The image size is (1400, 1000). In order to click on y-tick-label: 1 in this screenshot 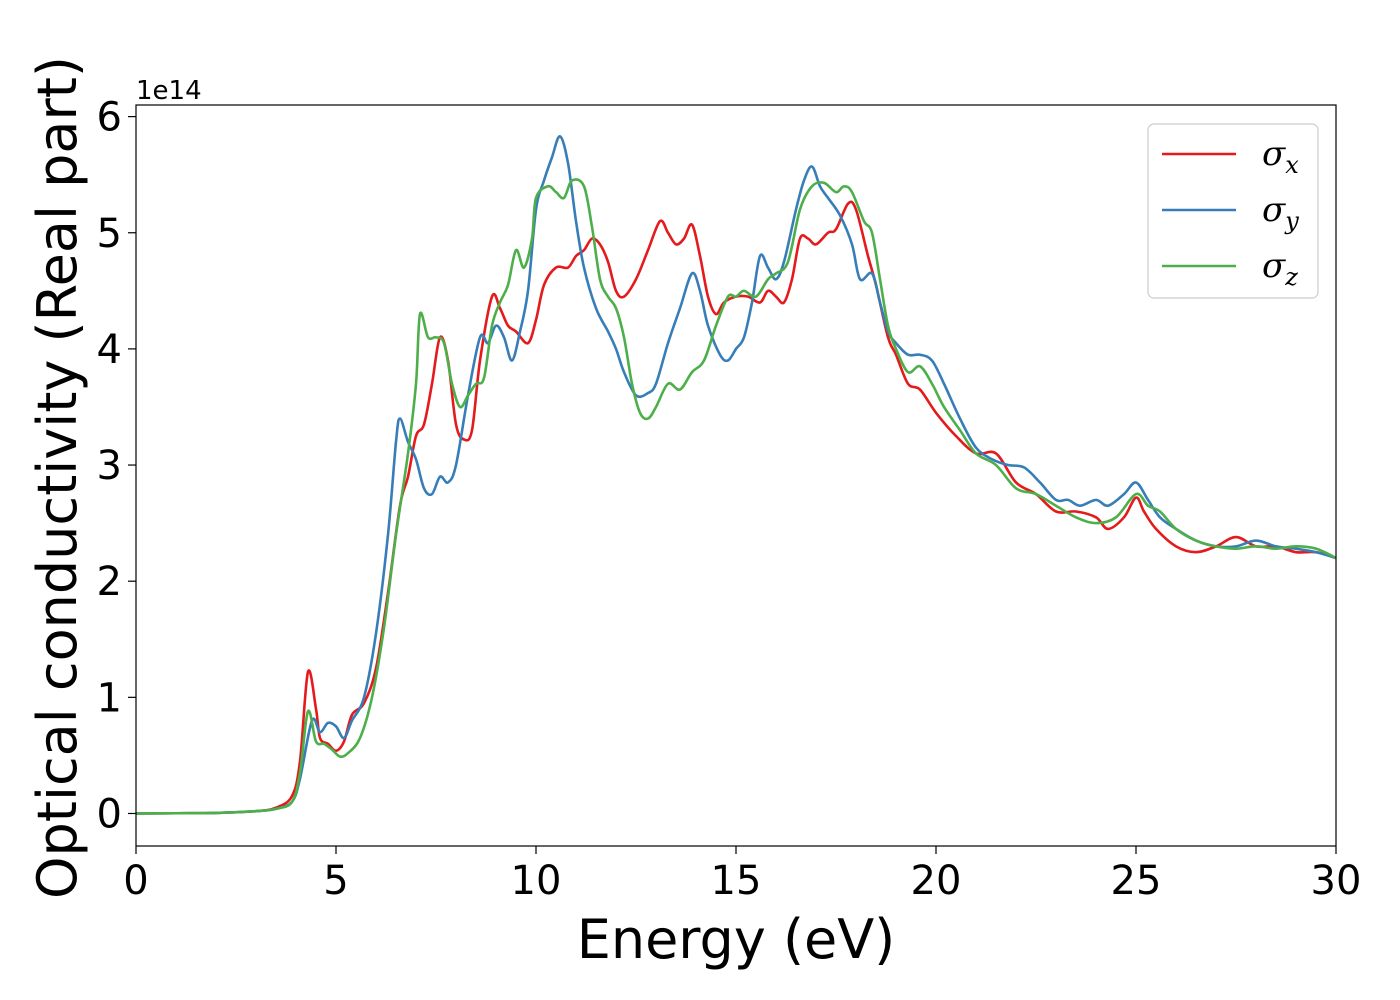, I will do `click(109, 698)`.